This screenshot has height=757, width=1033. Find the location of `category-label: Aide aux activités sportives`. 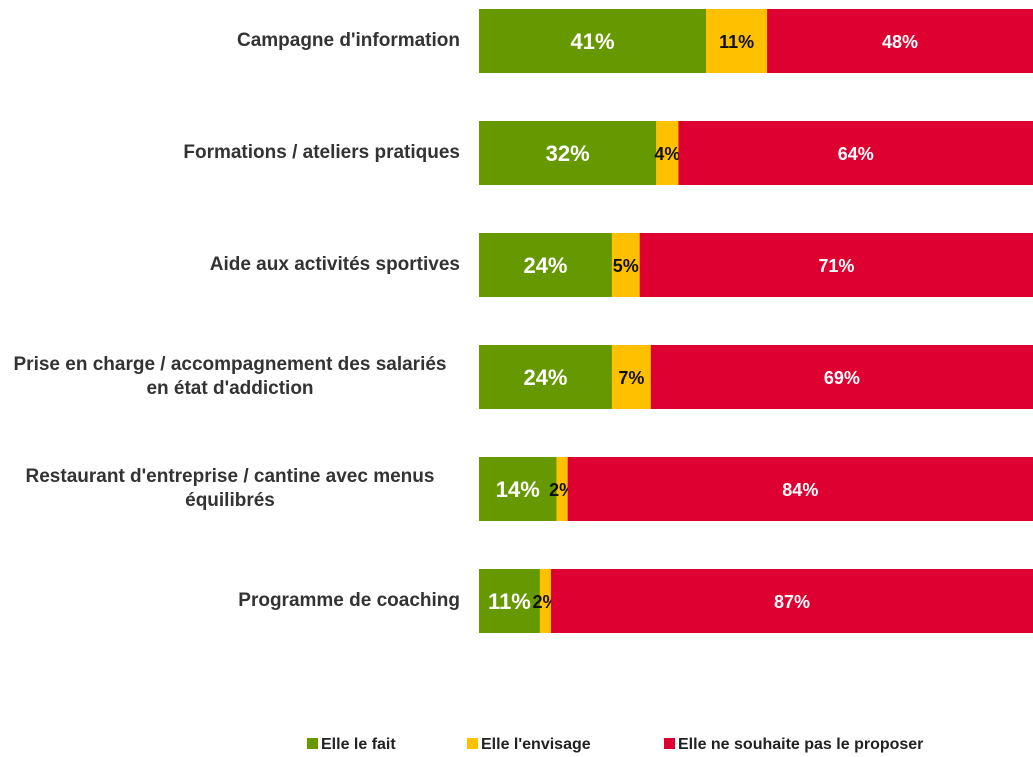

category-label: Aide aux activités sportives is located at coordinates (230, 265).